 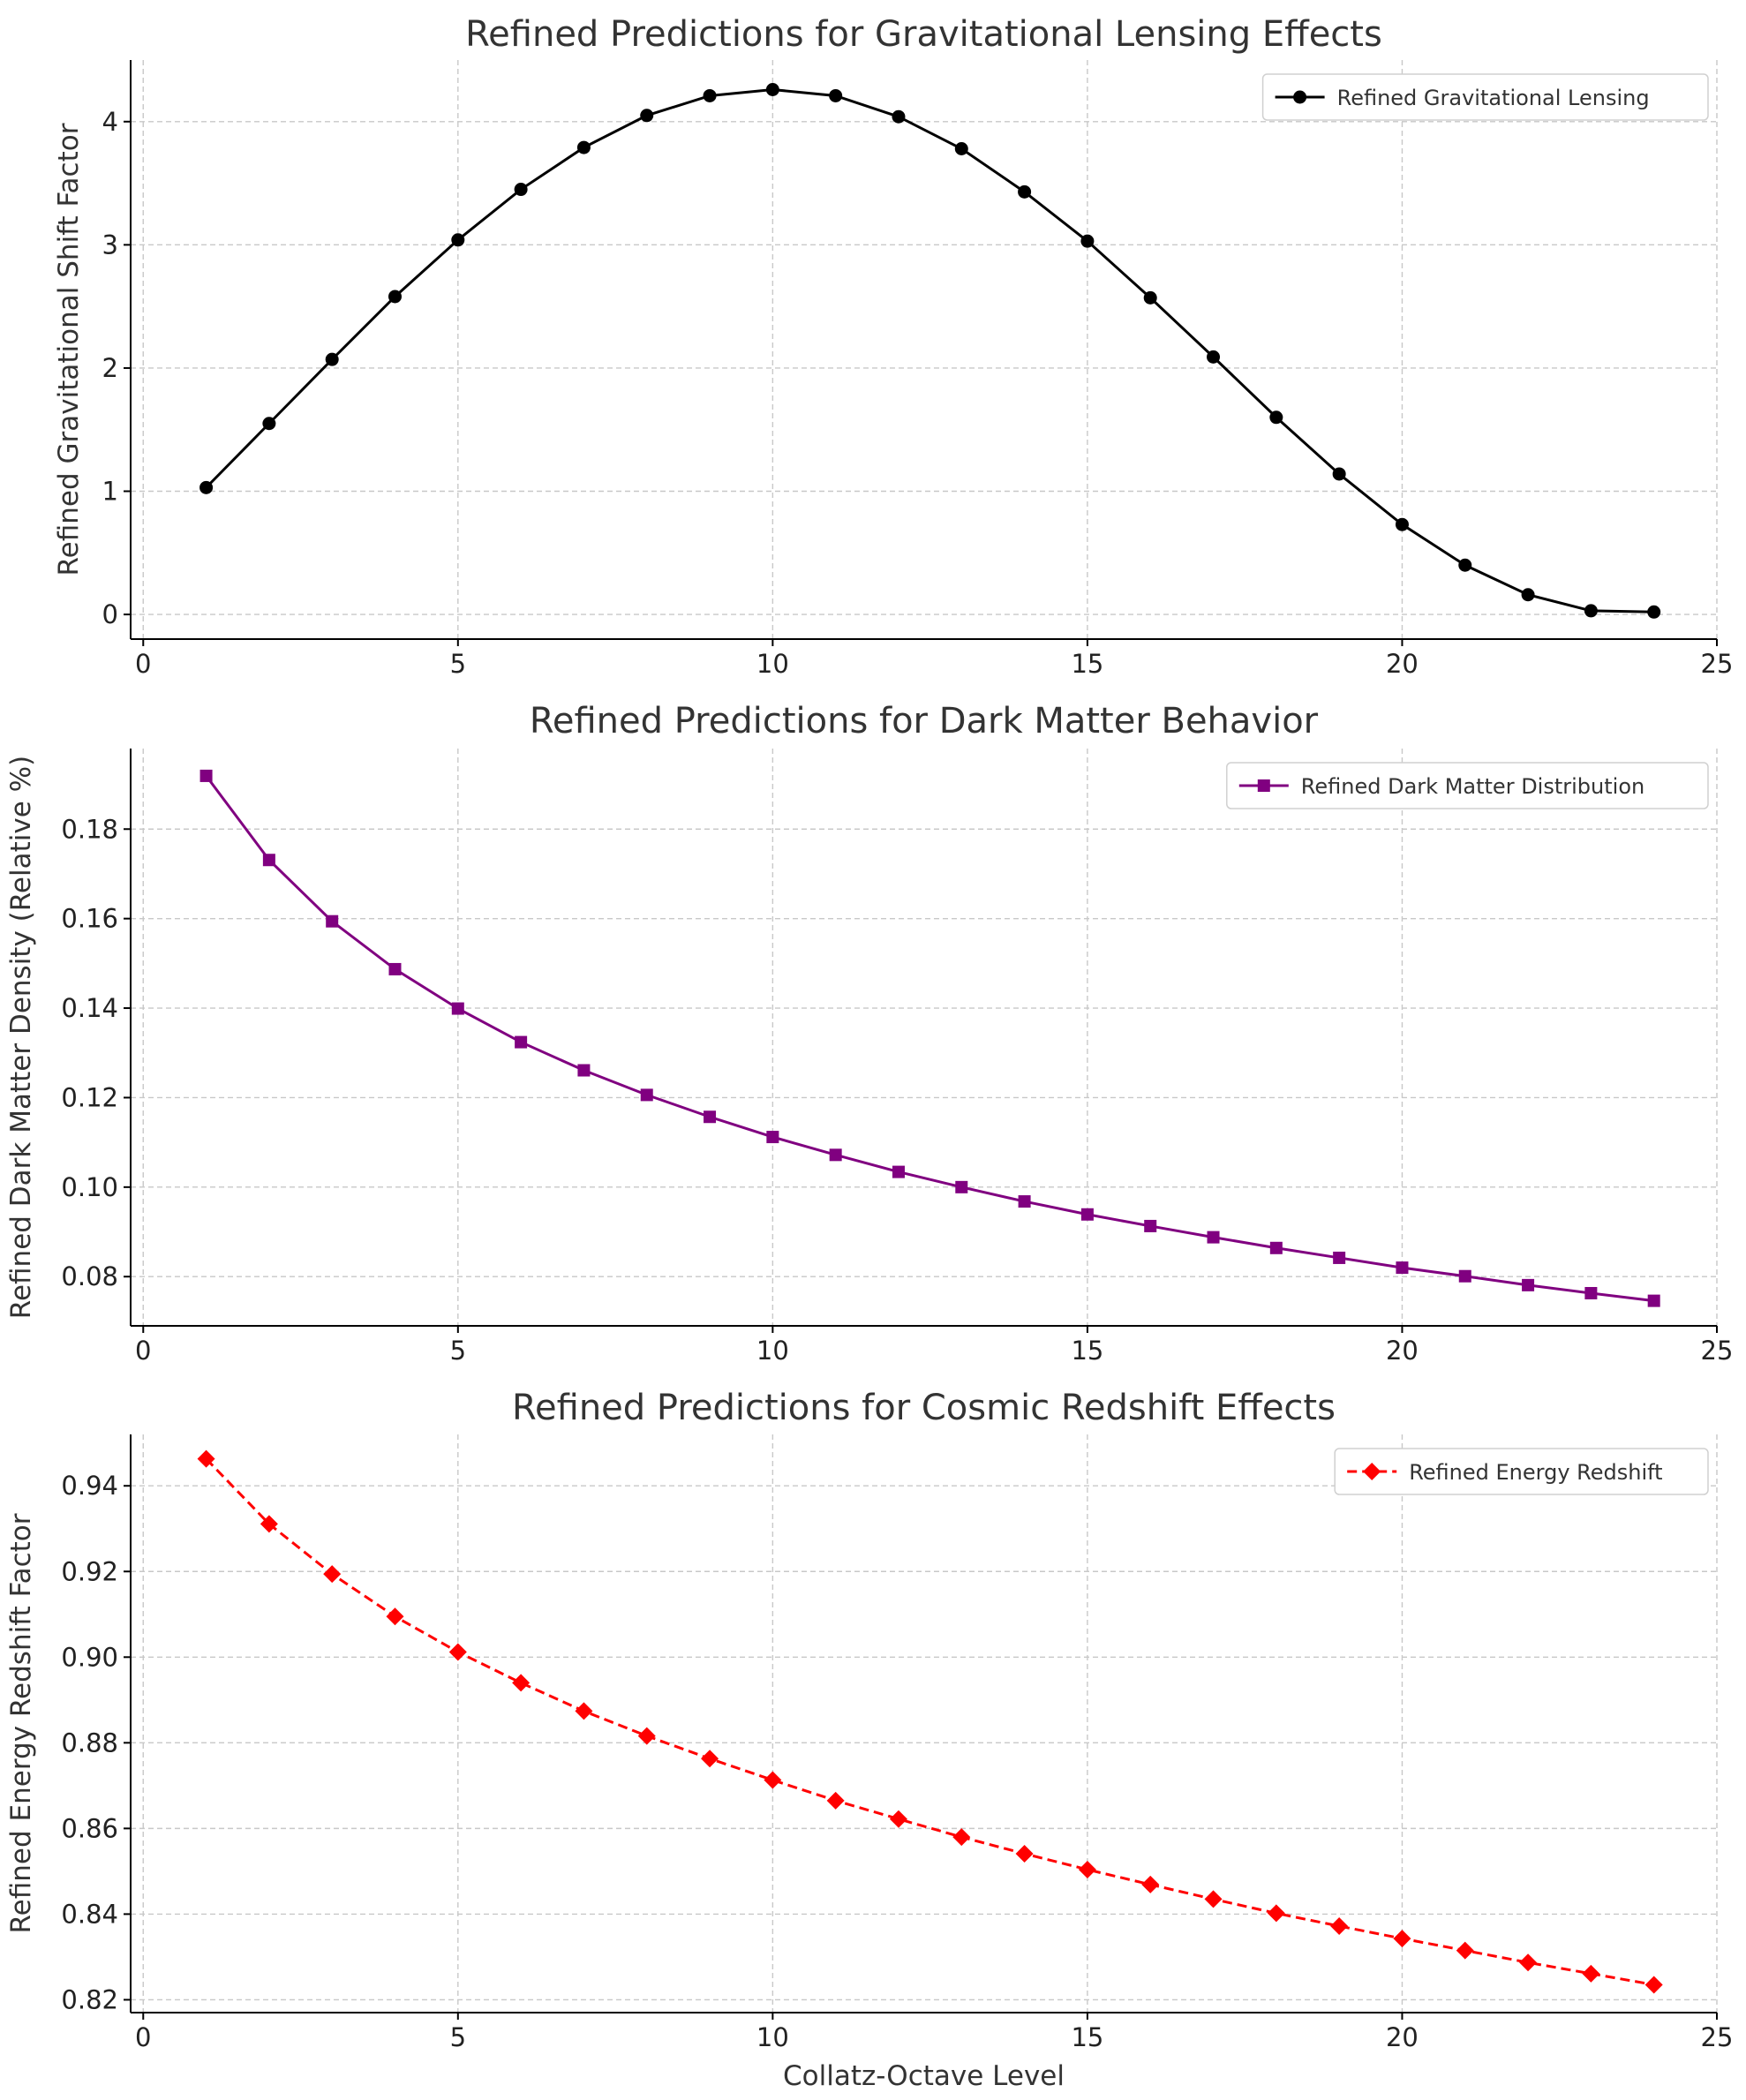 I want to click on y-tick-label: 0.18, so click(x=89, y=829).